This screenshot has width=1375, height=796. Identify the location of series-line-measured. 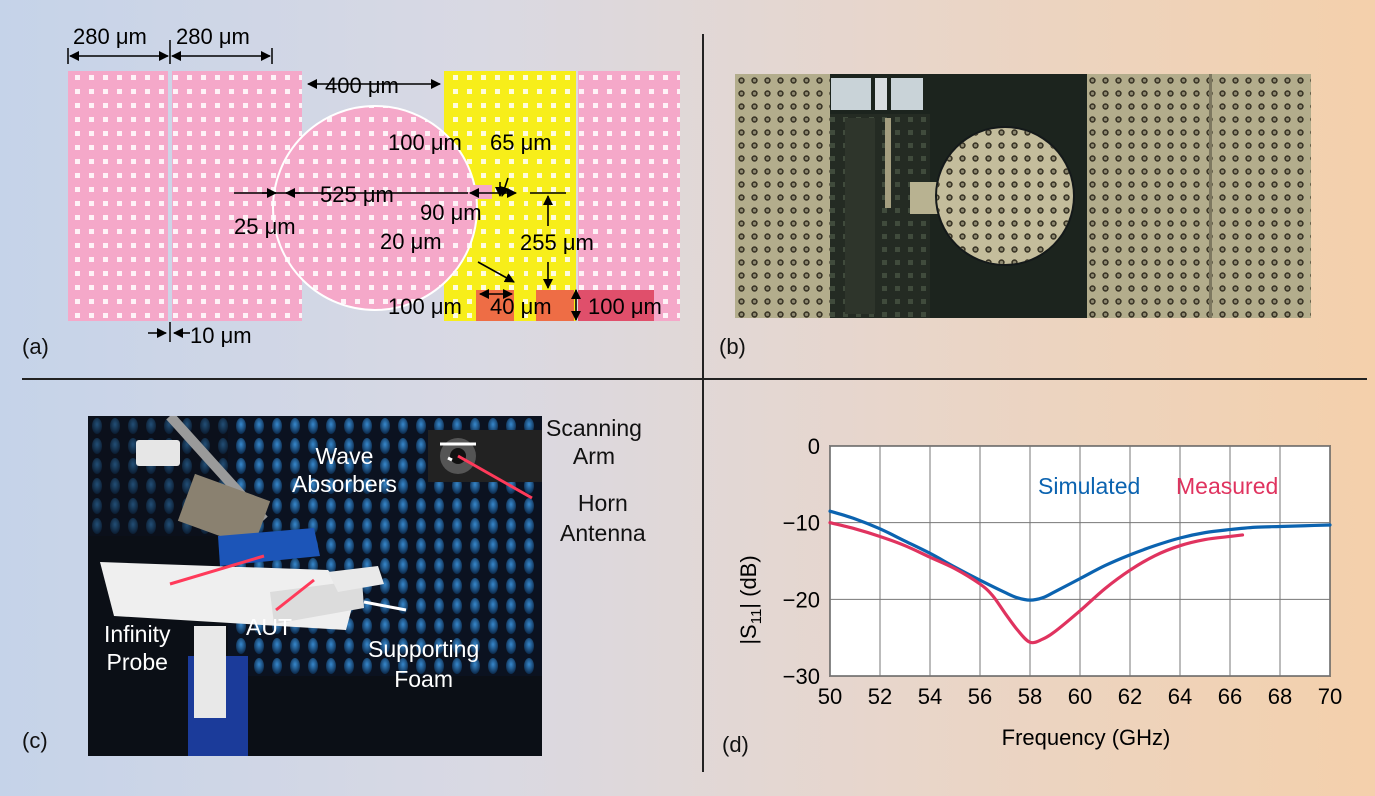
(1036, 583).